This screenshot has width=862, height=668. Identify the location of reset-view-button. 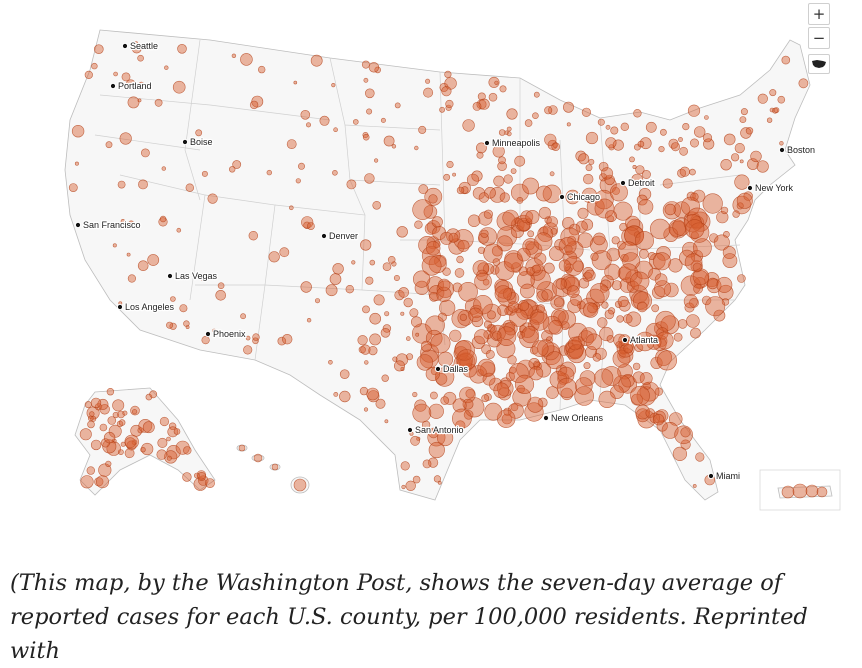
(819, 64).